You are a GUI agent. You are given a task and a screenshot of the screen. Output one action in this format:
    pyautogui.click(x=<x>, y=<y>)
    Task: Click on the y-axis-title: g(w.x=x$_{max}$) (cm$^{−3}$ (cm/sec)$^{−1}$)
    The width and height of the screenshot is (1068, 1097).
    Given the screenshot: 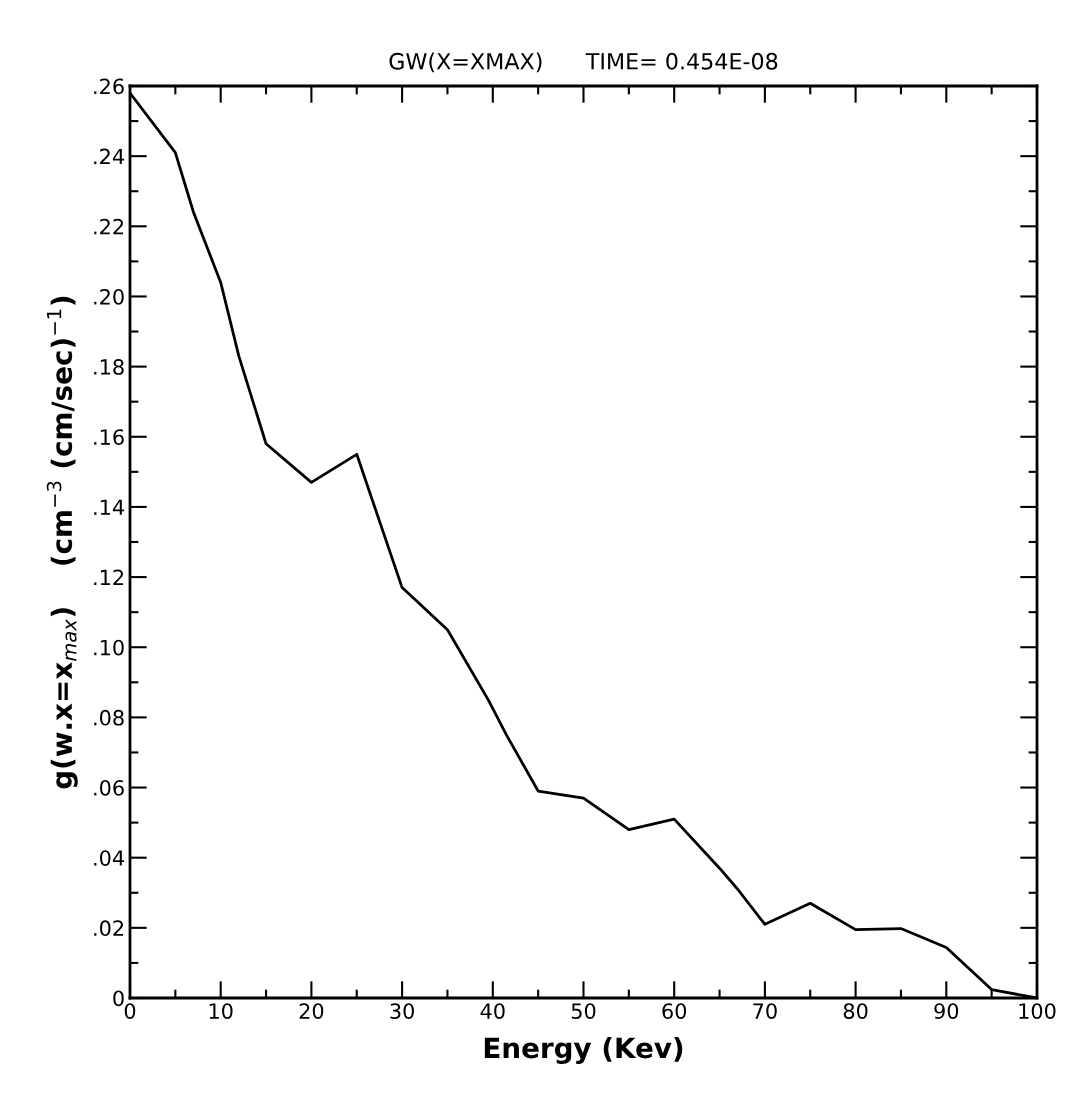 What is the action you would take?
    pyautogui.click(x=62, y=542)
    